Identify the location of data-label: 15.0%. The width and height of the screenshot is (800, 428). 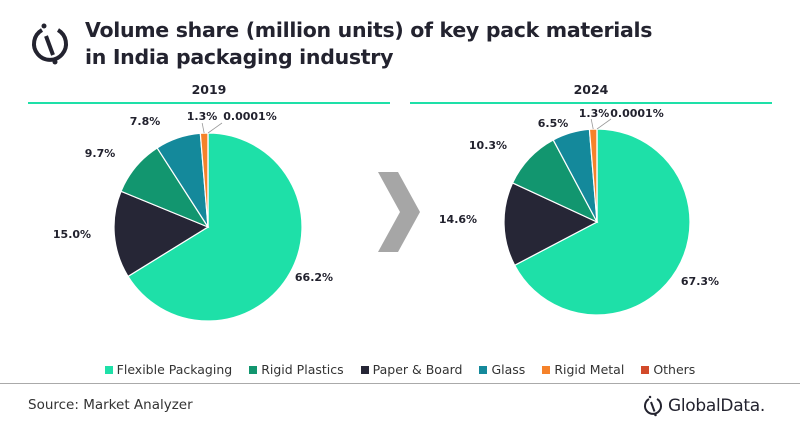
(72, 234).